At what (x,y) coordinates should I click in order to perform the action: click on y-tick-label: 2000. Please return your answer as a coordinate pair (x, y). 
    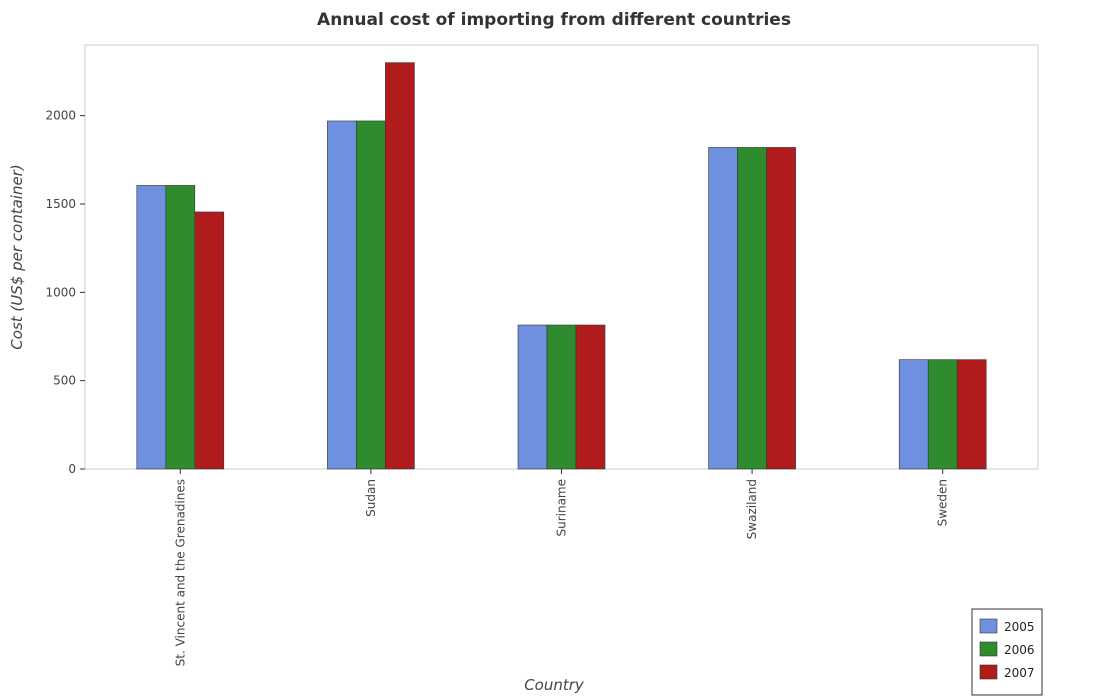
    Looking at the image, I should click on (60, 116).